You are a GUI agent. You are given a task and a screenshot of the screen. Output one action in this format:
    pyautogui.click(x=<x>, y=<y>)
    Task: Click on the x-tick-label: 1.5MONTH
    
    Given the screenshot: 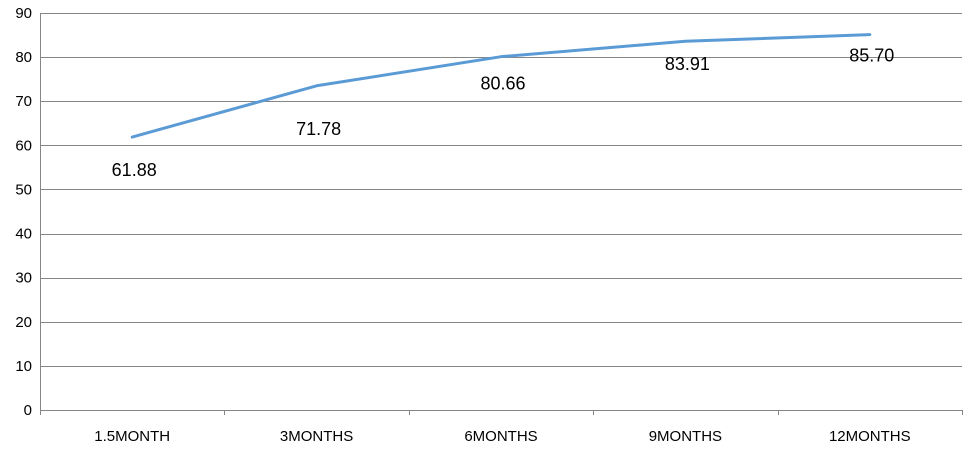 What is the action you would take?
    pyautogui.click(x=132, y=436)
    